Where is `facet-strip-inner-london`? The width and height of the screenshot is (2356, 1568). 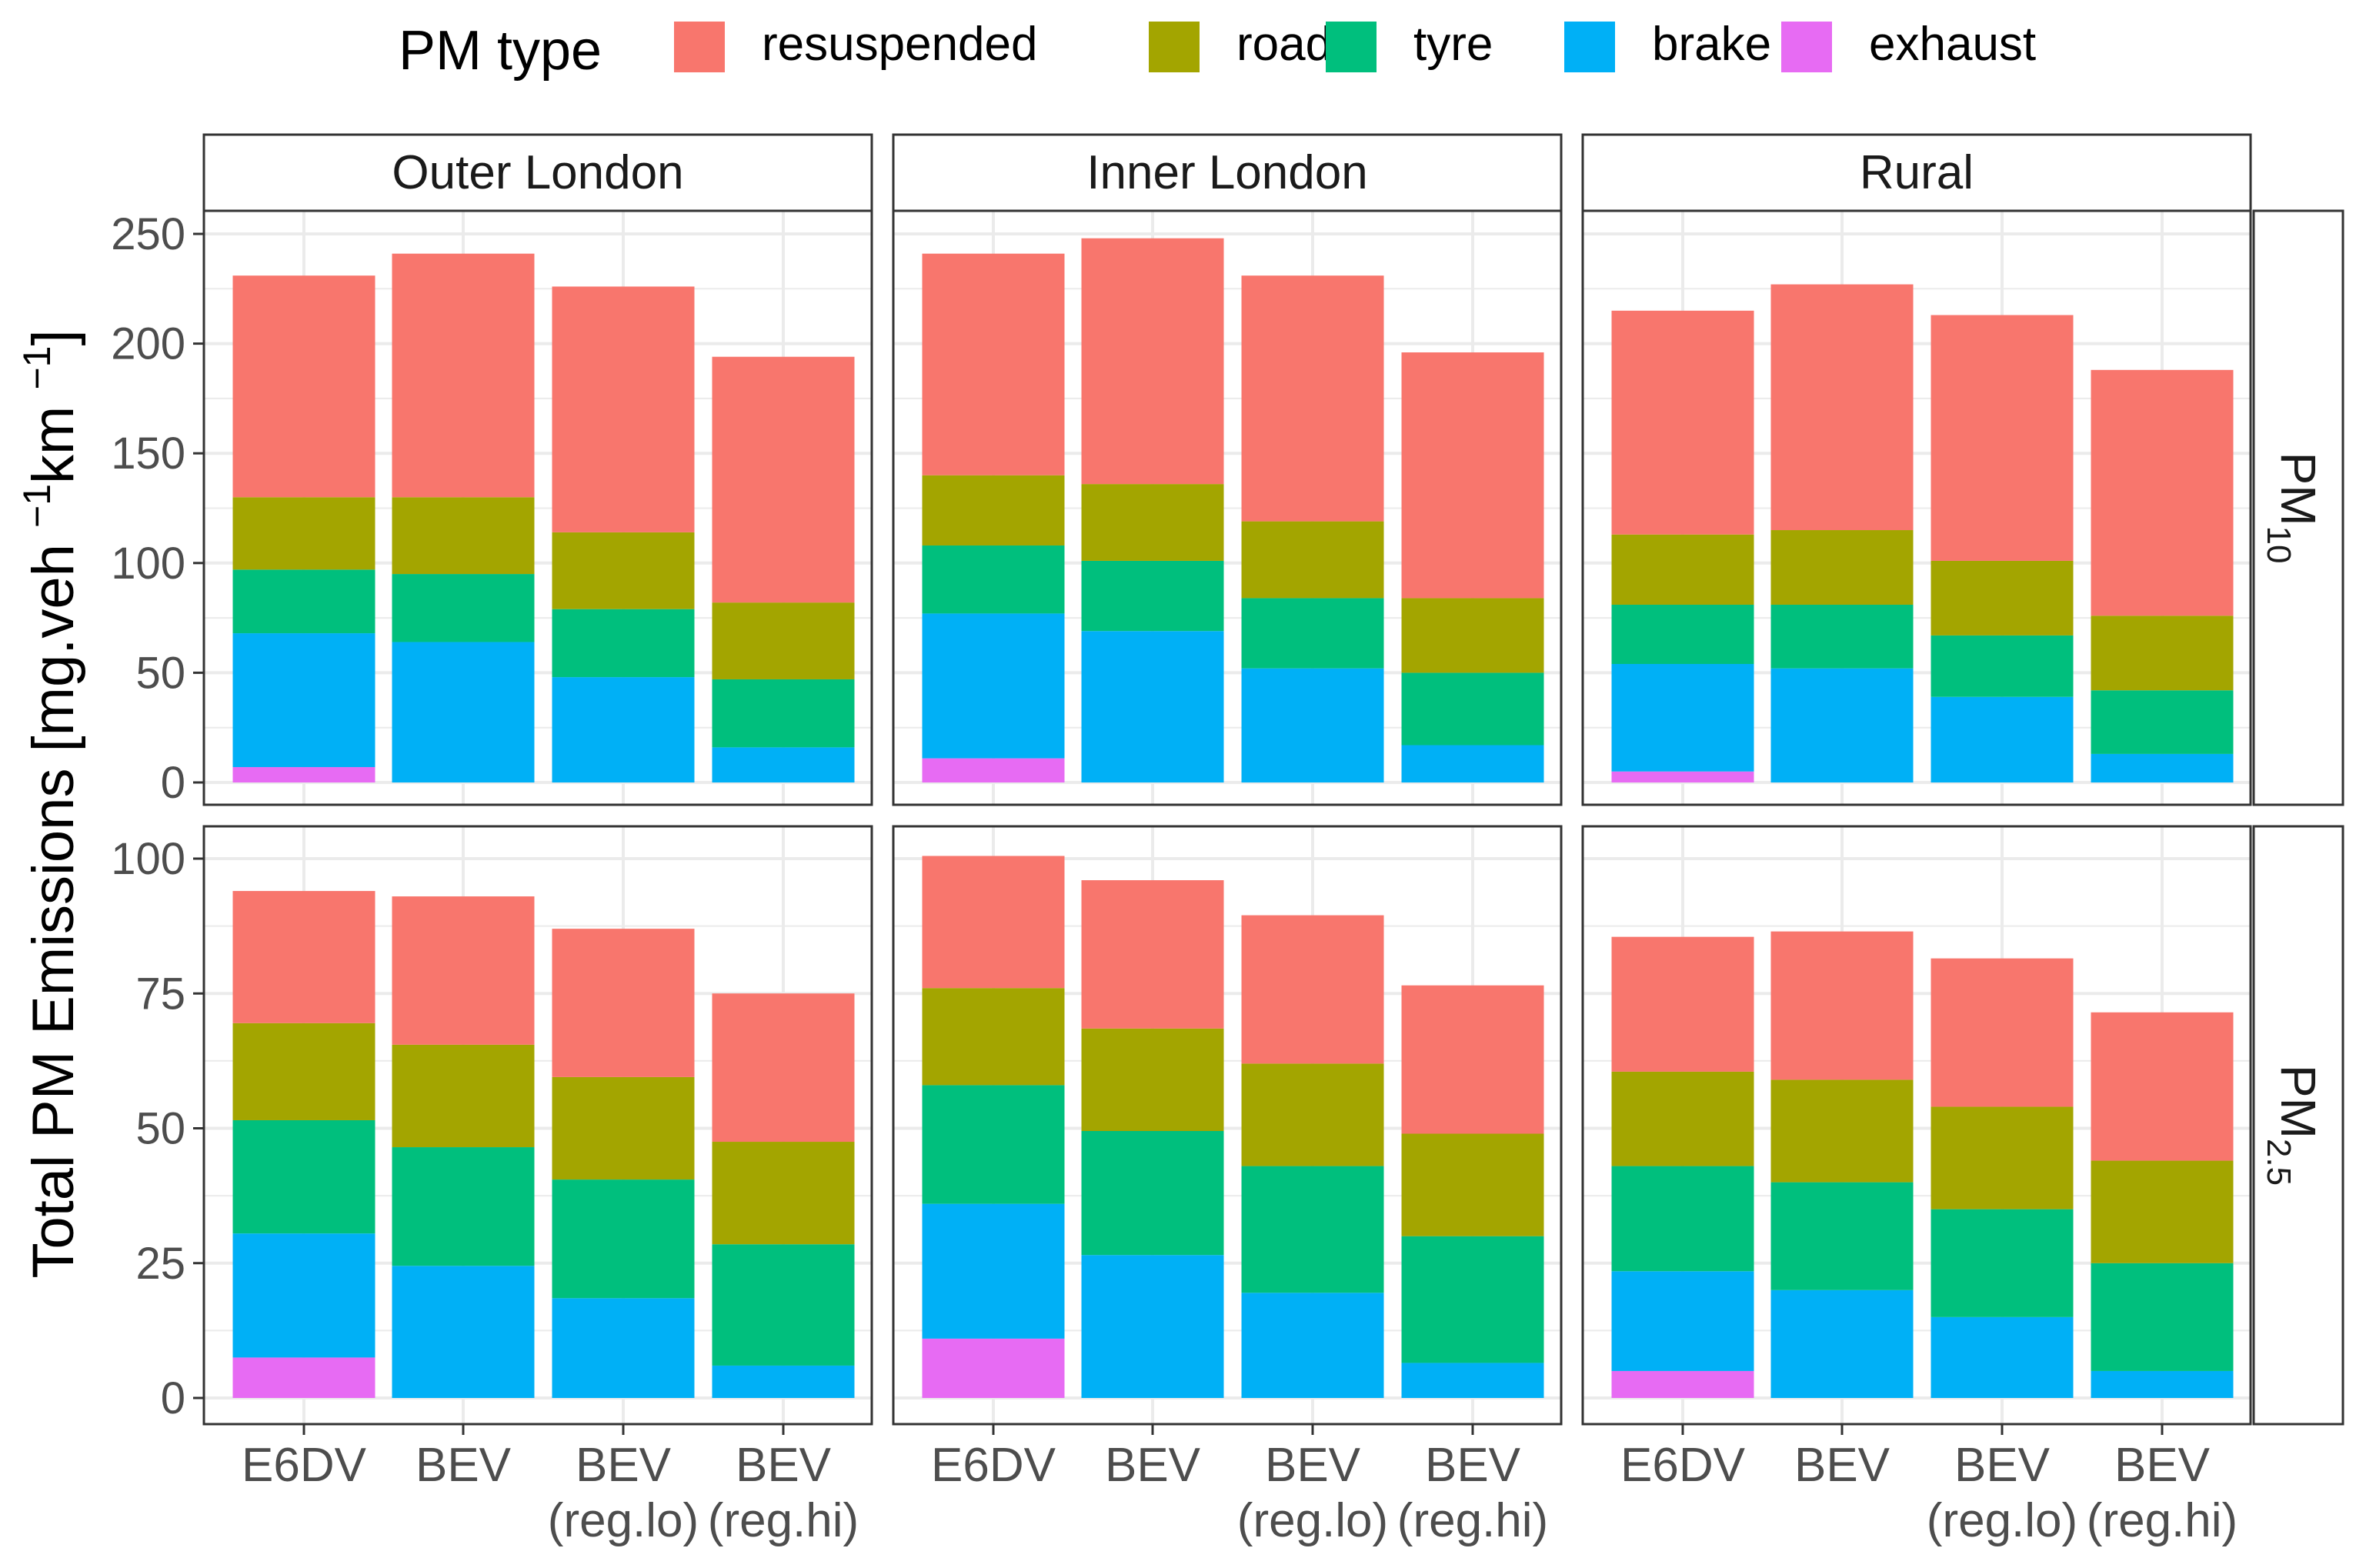
facet-strip-inner-london is located at coordinates (1228, 172).